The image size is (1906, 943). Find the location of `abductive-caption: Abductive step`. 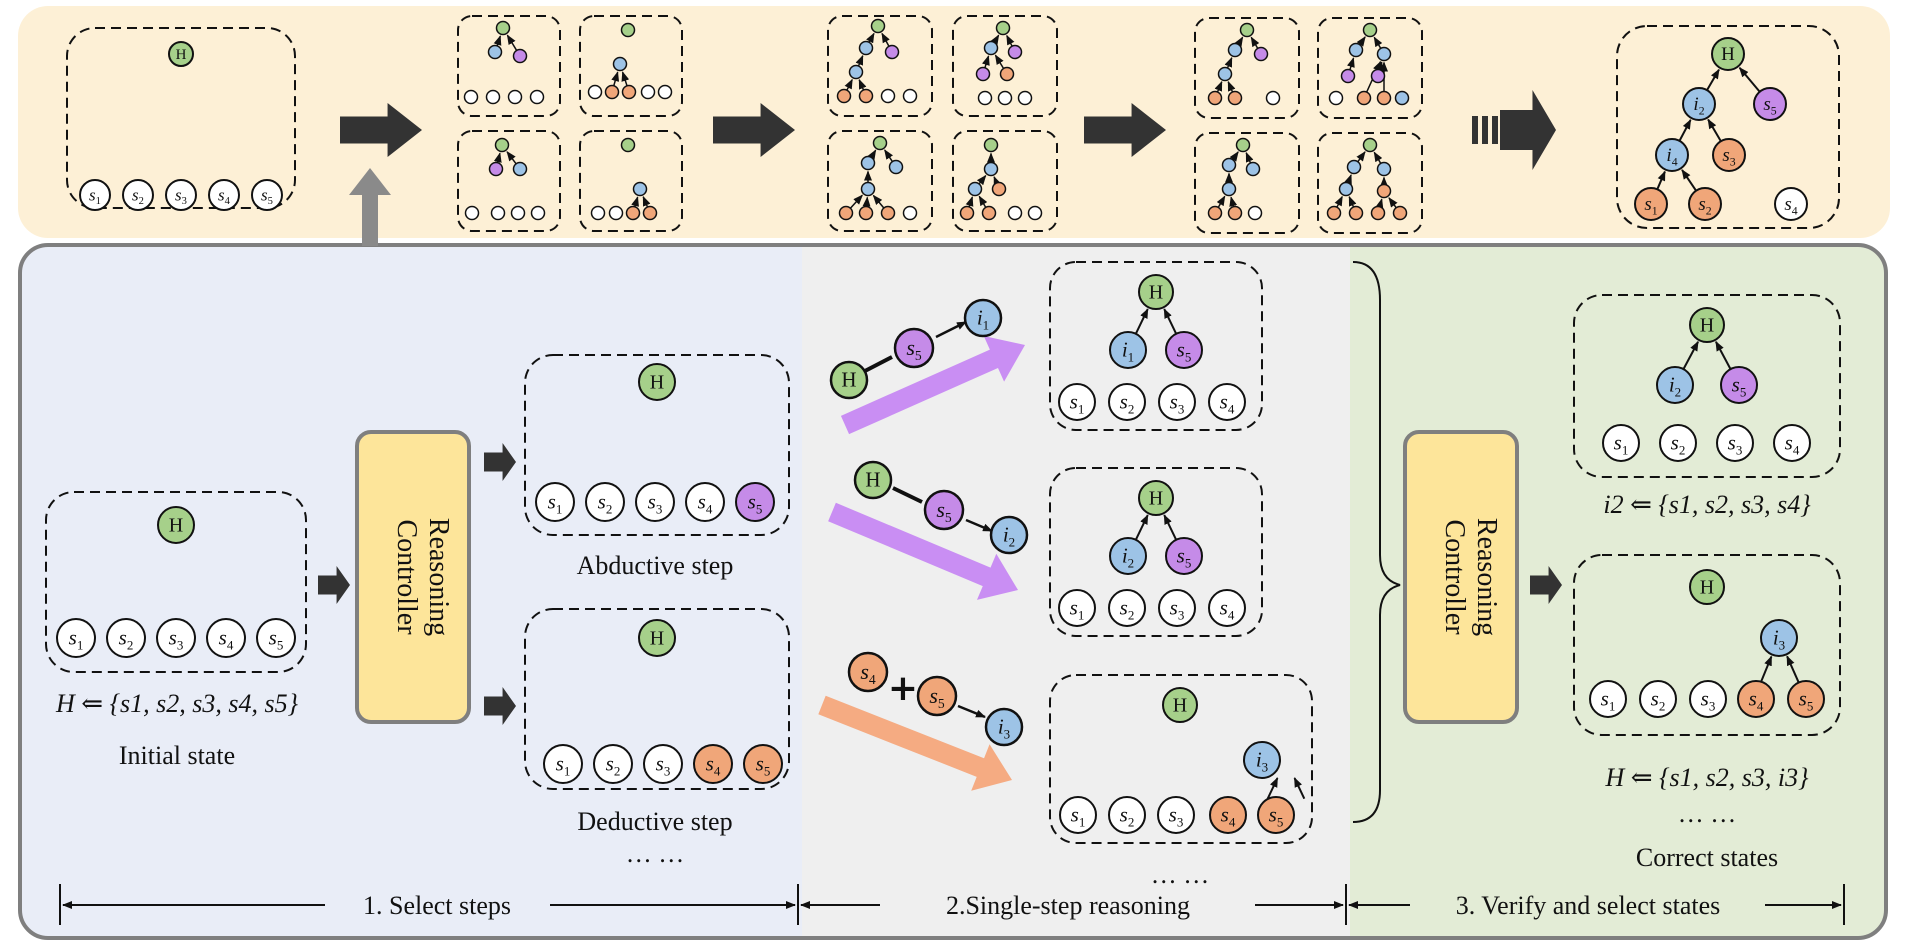

abductive-caption: Abductive step is located at coordinates (655, 565).